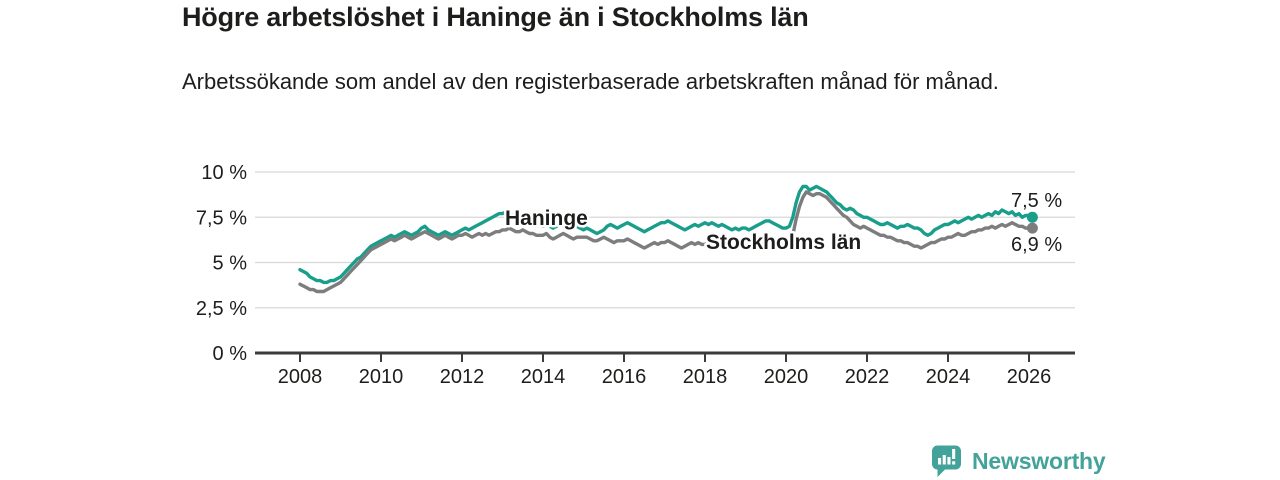  Describe the element at coordinates (783, 242) in the screenshot. I see `series-label-stockholms-lan: Stockholms län` at that location.